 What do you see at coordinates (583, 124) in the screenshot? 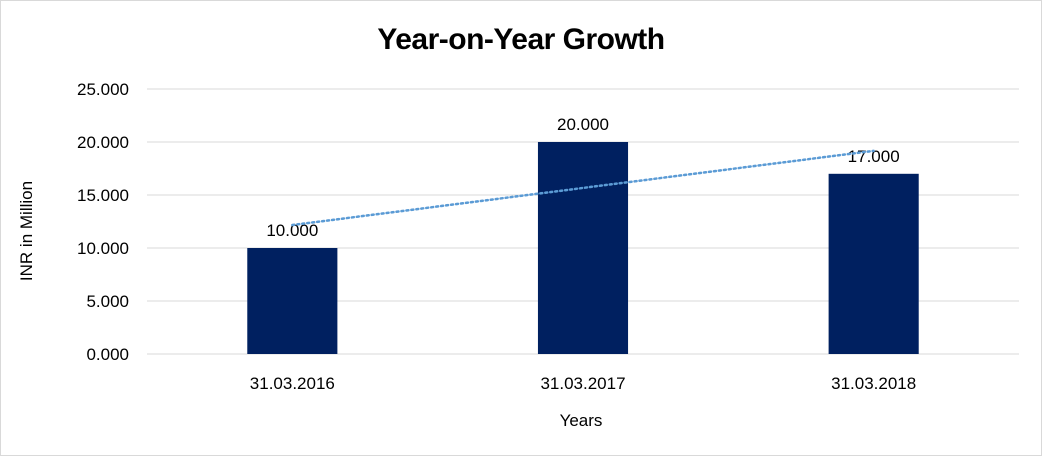
I see `data-label: 20.000` at bounding box center [583, 124].